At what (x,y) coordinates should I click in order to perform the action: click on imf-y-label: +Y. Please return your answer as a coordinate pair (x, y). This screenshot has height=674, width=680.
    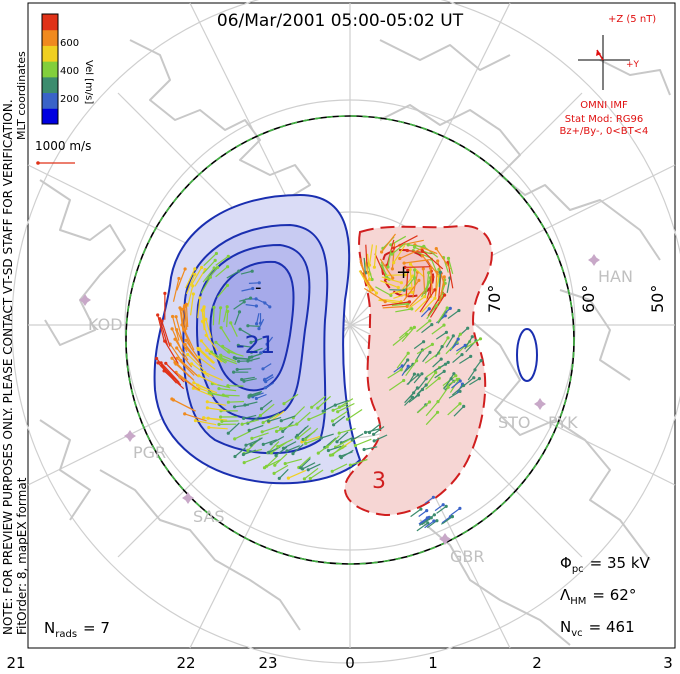
    Looking at the image, I should click on (633, 65).